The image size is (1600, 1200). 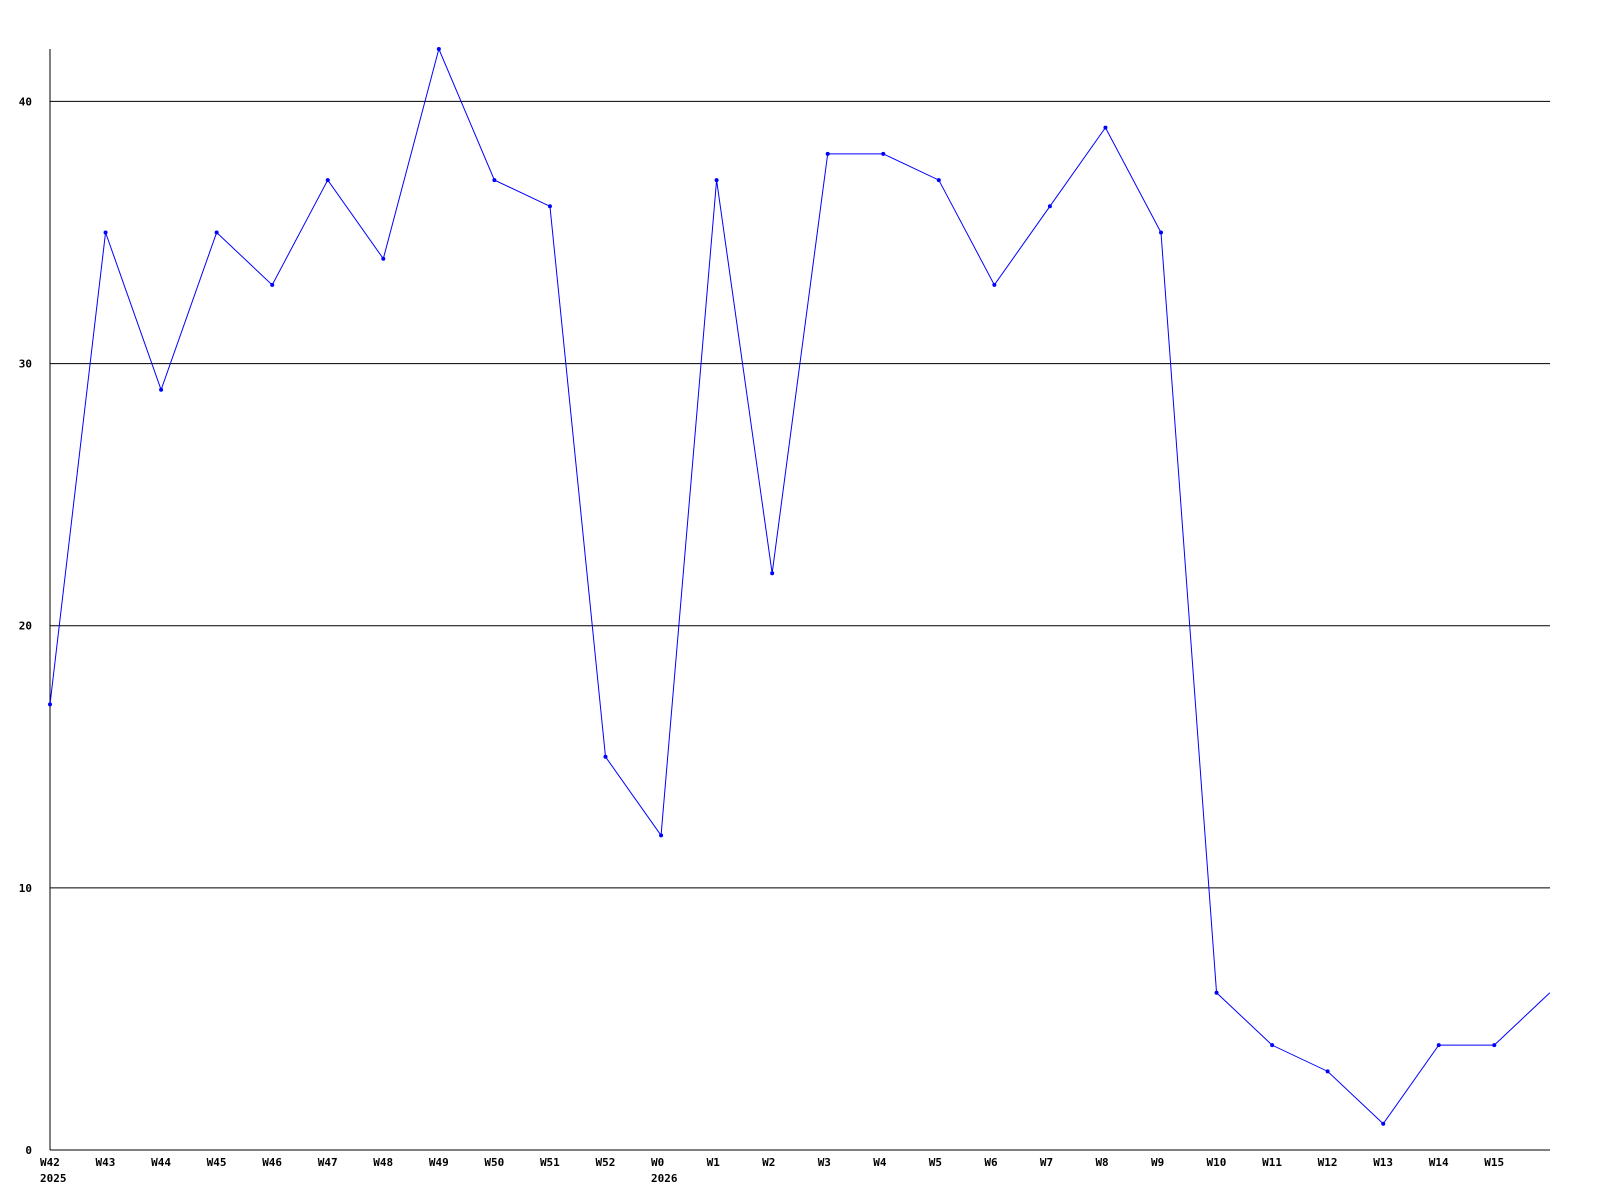 I want to click on x-tick-label: W44, so click(x=161, y=1162).